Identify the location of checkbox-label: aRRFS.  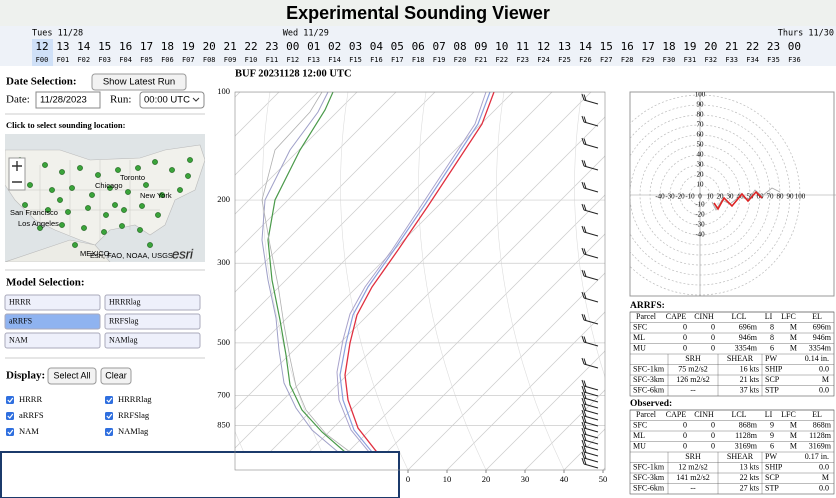
(31, 415).